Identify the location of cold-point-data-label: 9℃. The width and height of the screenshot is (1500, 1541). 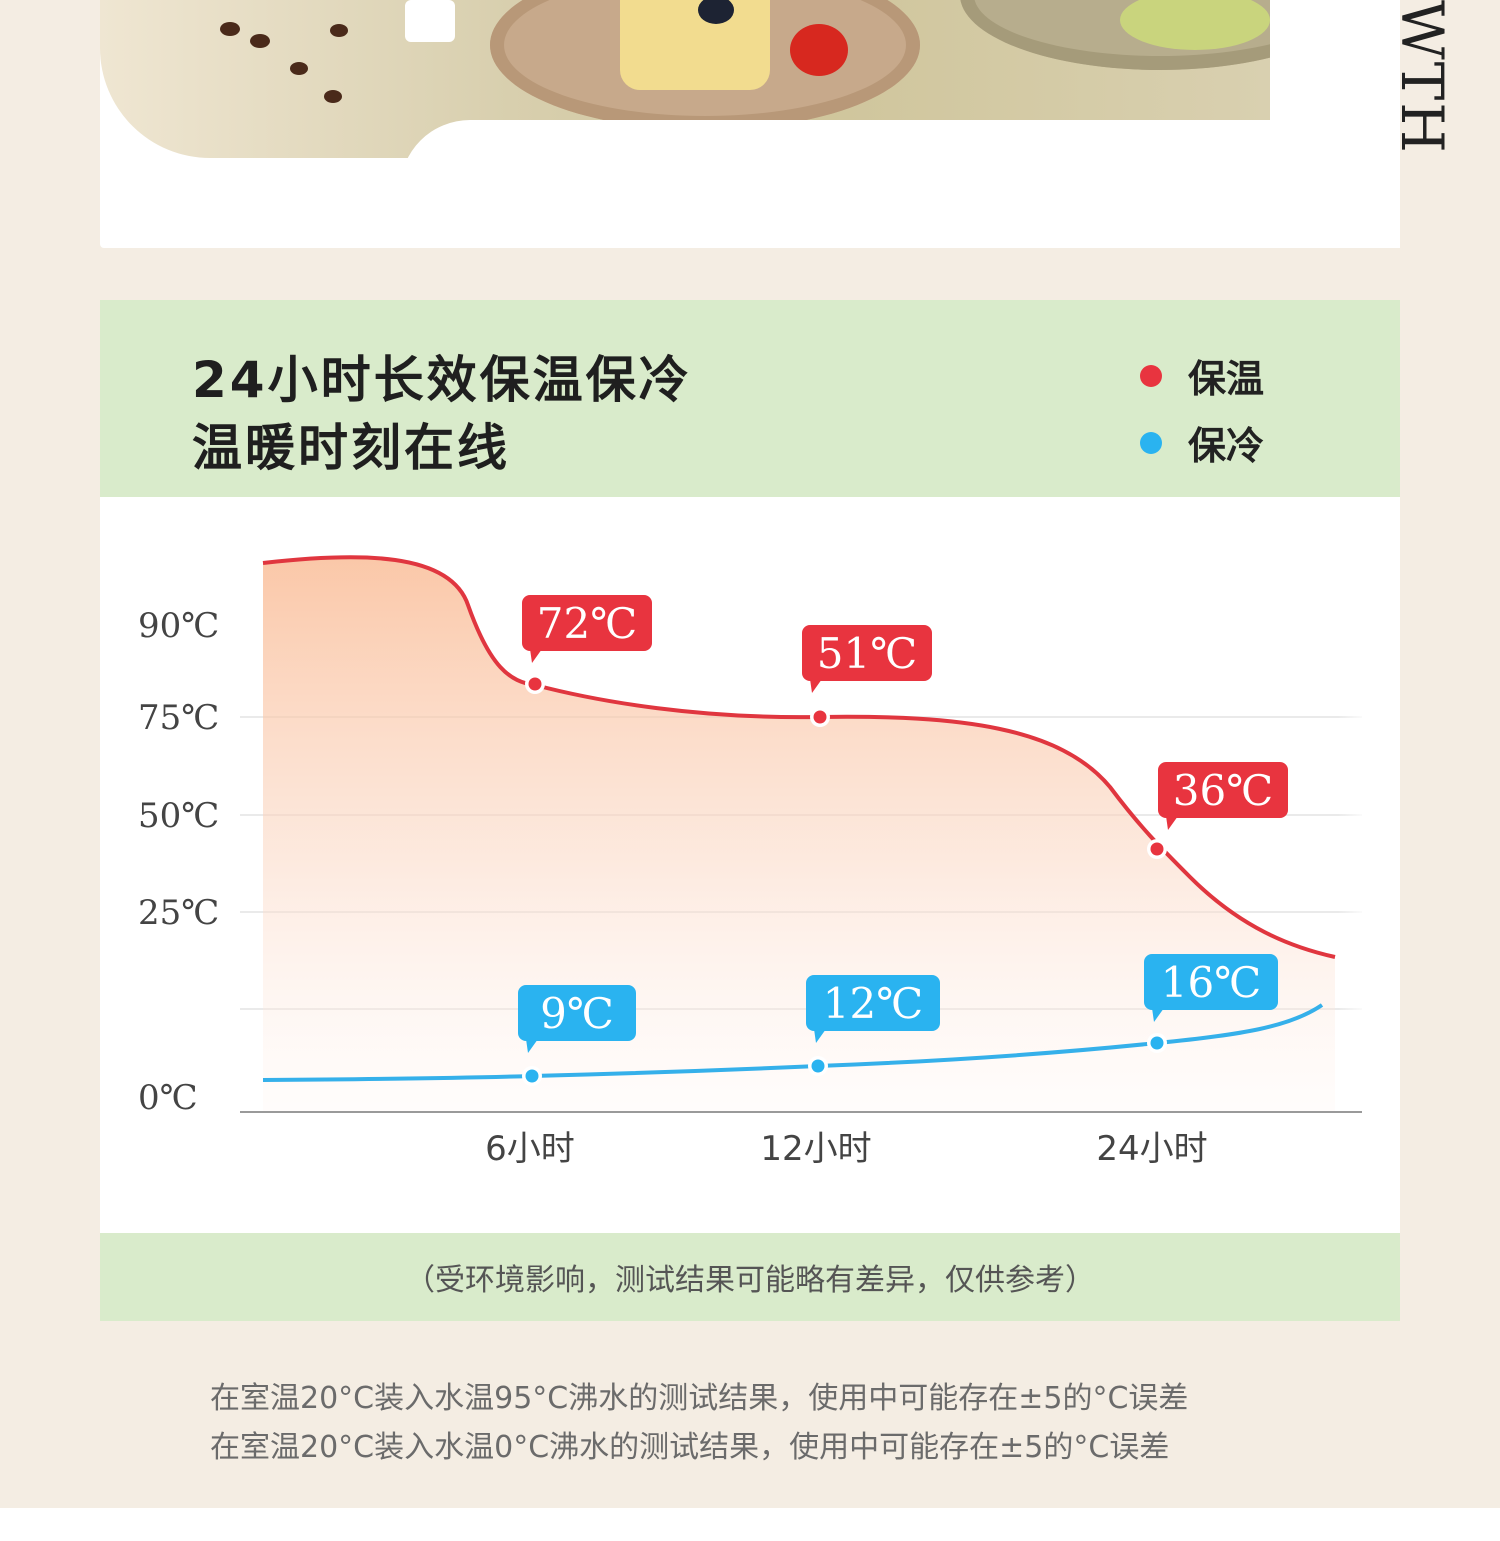
(577, 1013).